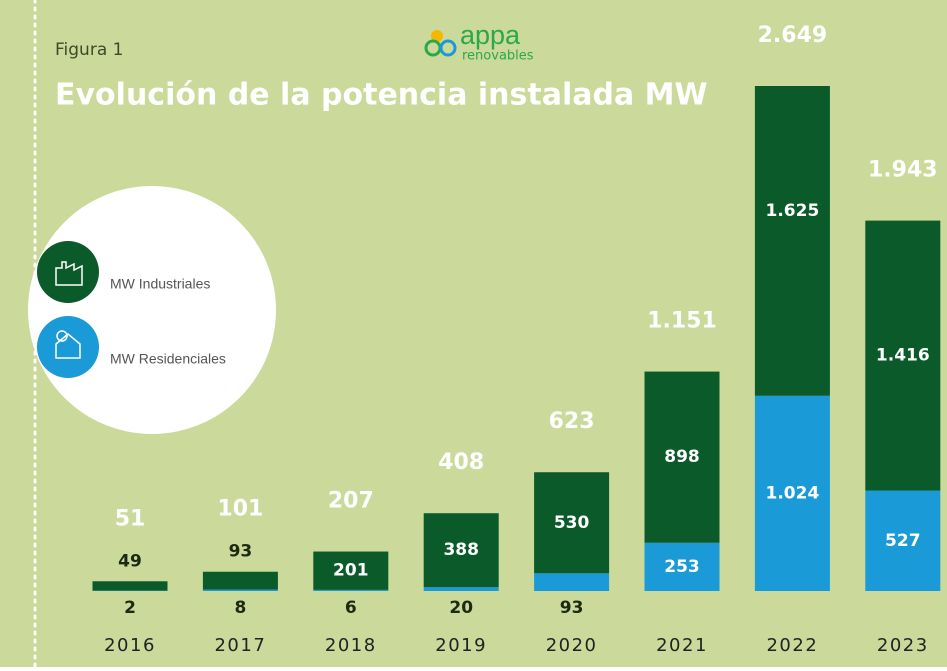 This screenshot has width=947, height=671. I want to click on value-label: 201, so click(351, 571).